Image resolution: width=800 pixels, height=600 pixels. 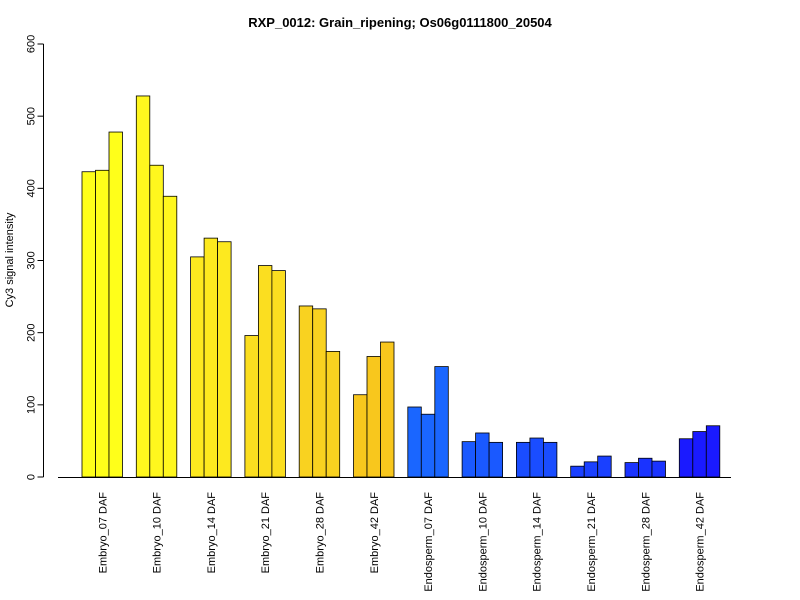 What do you see at coordinates (32, 44) in the screenshot?
I see `y-tick-label: 600` at bounding box center [32, 44].